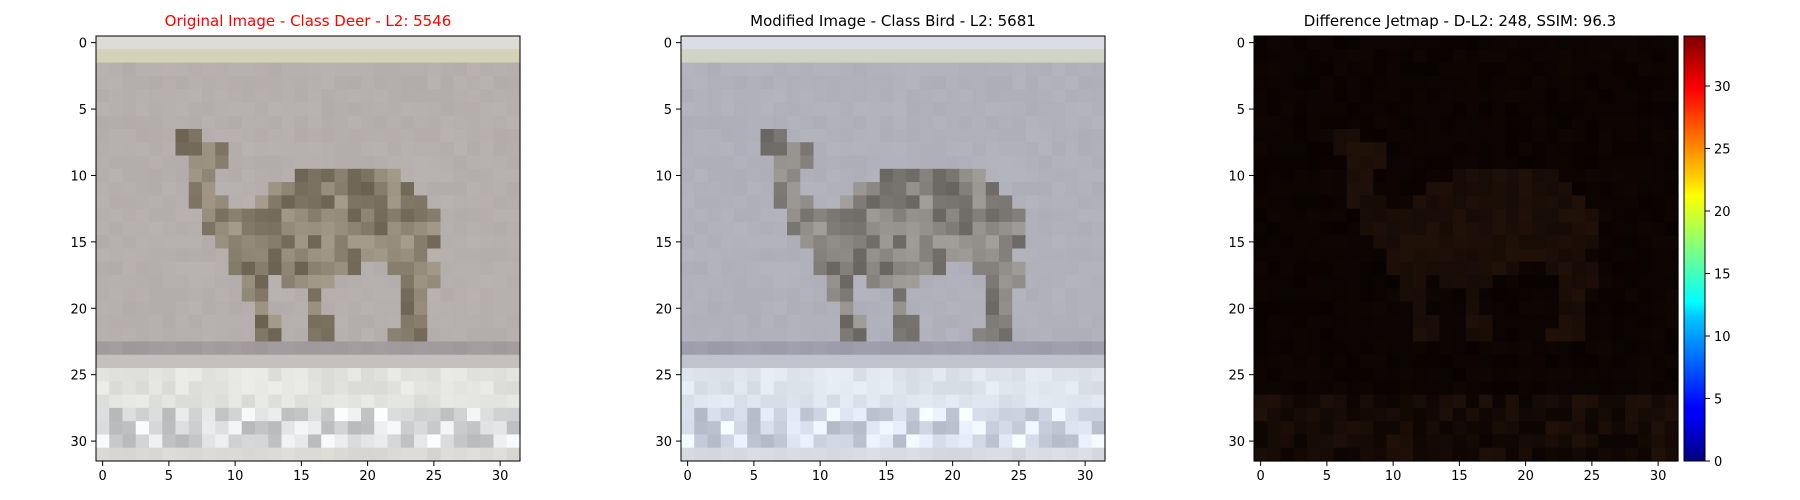 This screenshot has height=500, width=1800. Describe the element at coordinates (663, 309) in the screenshot. I see `y-tick-label: 20` at that location.